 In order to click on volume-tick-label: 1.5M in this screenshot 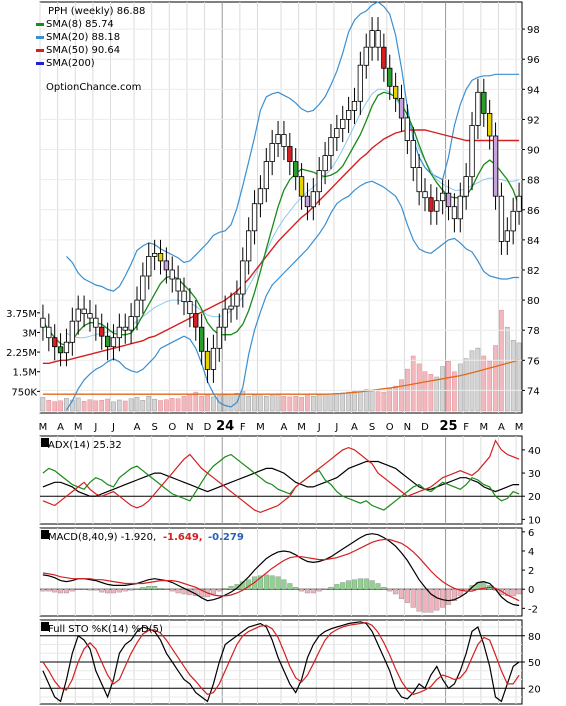, I will do `click(24, 373)`.